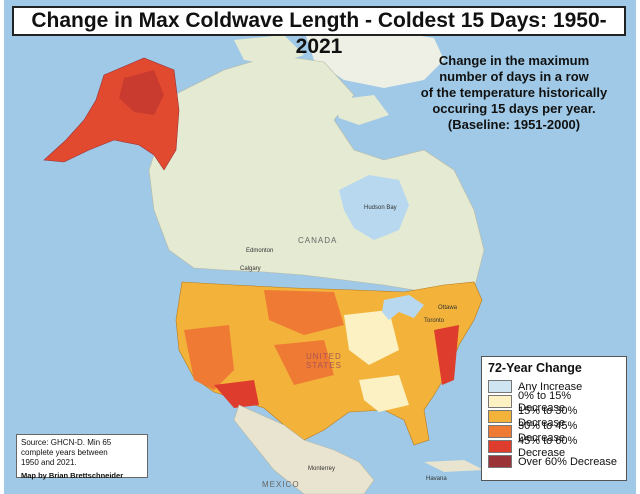 The width and height of the screenshot is (640, 494). I want to click on us-southeast-light, so click(384, 393).